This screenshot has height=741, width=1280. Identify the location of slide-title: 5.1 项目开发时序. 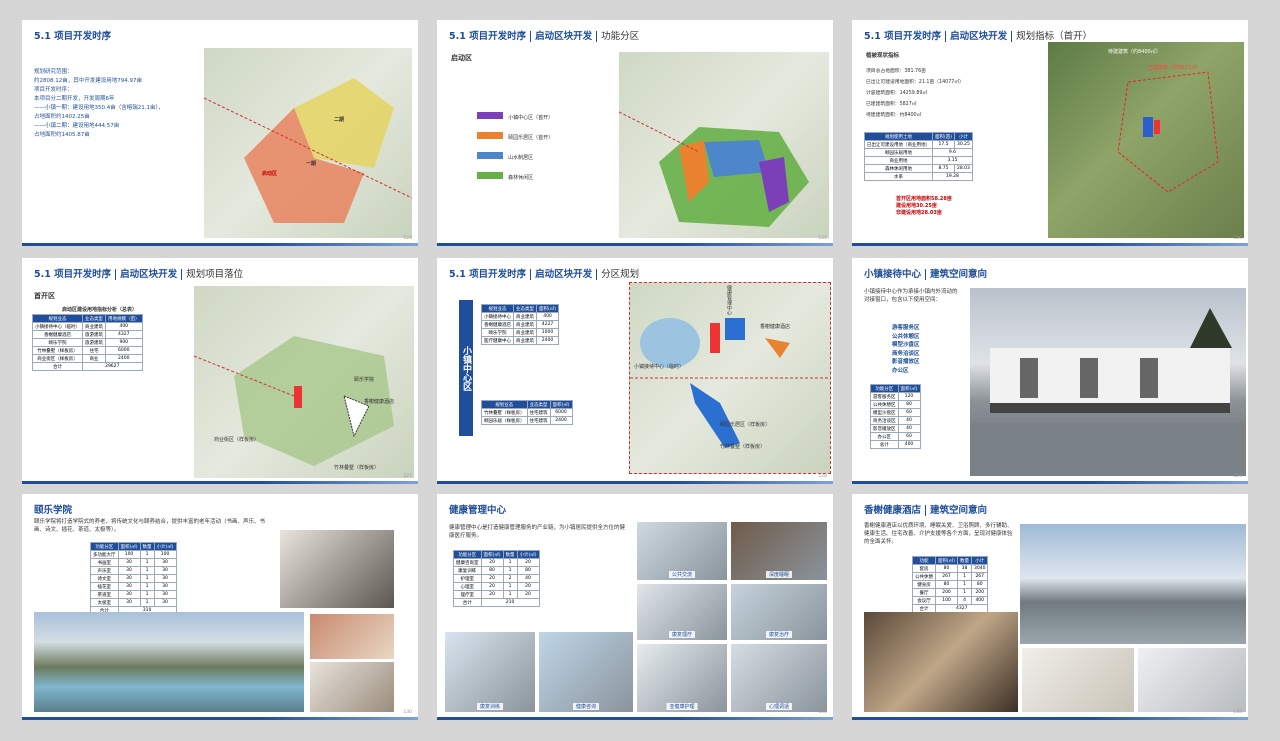
(72, 35).